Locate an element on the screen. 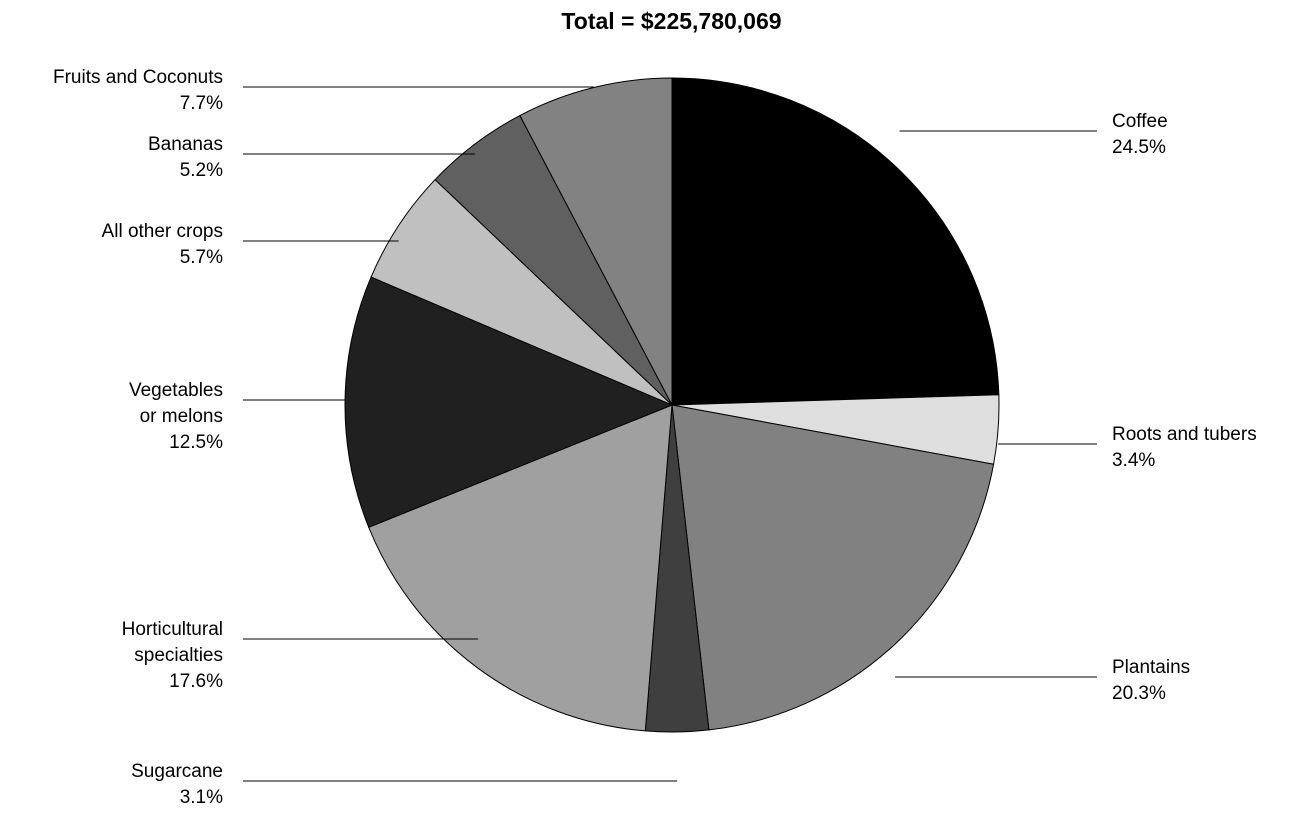 The image size is (1307, 818). slice-percent-plantains: 20.3% is located at coordinates (1139, 693).